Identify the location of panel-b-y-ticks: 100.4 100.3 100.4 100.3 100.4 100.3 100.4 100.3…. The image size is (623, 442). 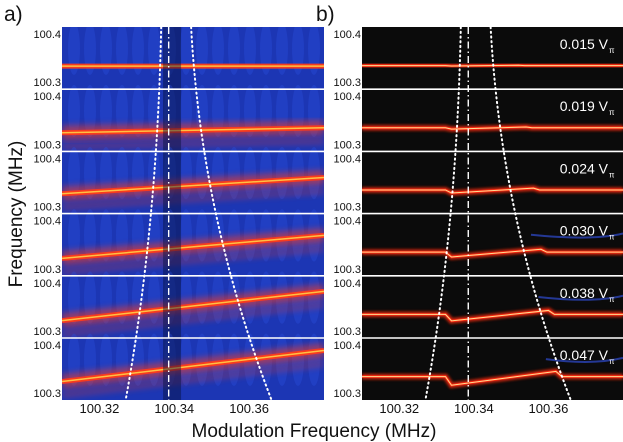
(347, 214).